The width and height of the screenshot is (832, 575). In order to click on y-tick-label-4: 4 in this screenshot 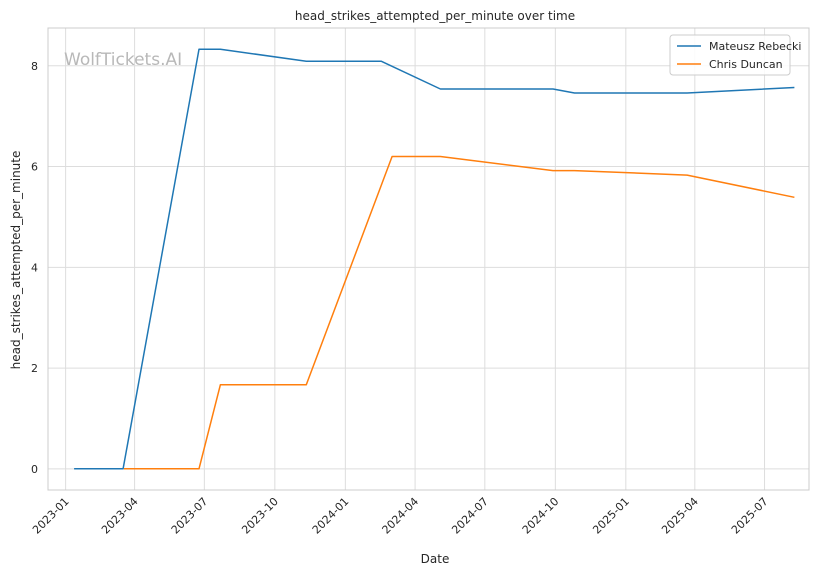, I will do `click(34, 267)`.